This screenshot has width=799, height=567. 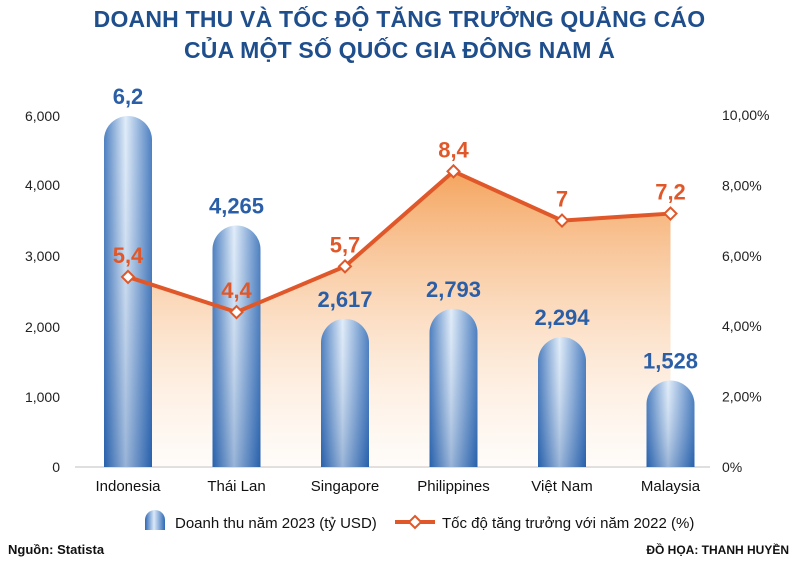 I want to click on growth-value-label: 7,2, so click(x=670, y=192).